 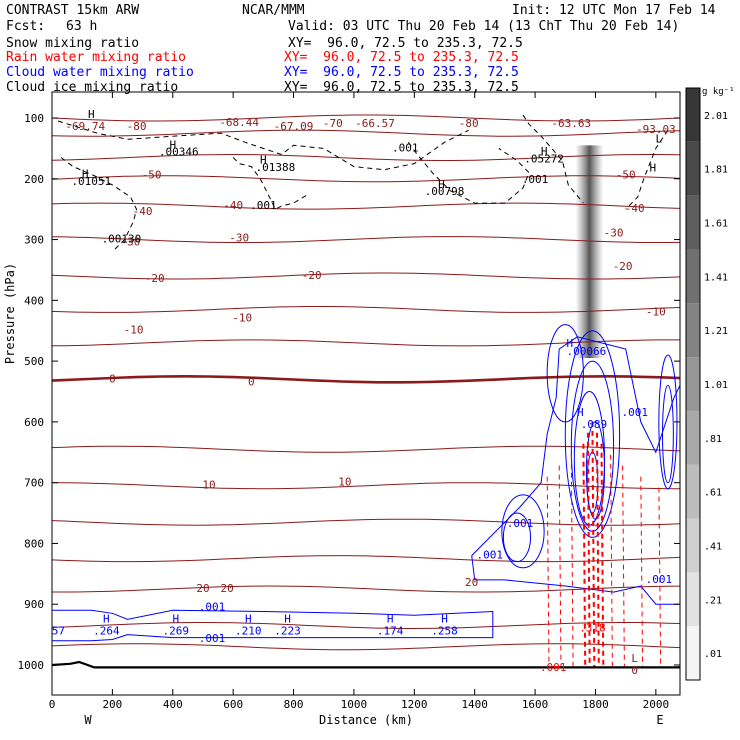 I want to click on x-tick-label: 400, so click(x=173, y=704).